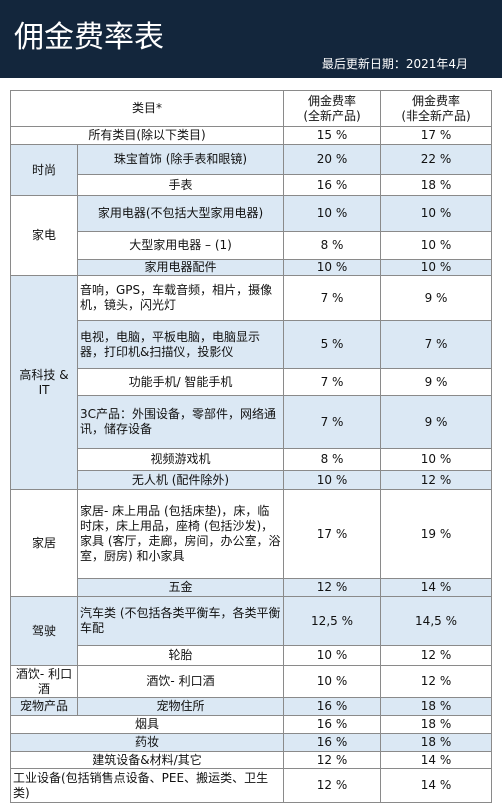 The height and width of the screenshot is (803, 502). I want to click on group: 高科技 & IT, so click(44, 382).